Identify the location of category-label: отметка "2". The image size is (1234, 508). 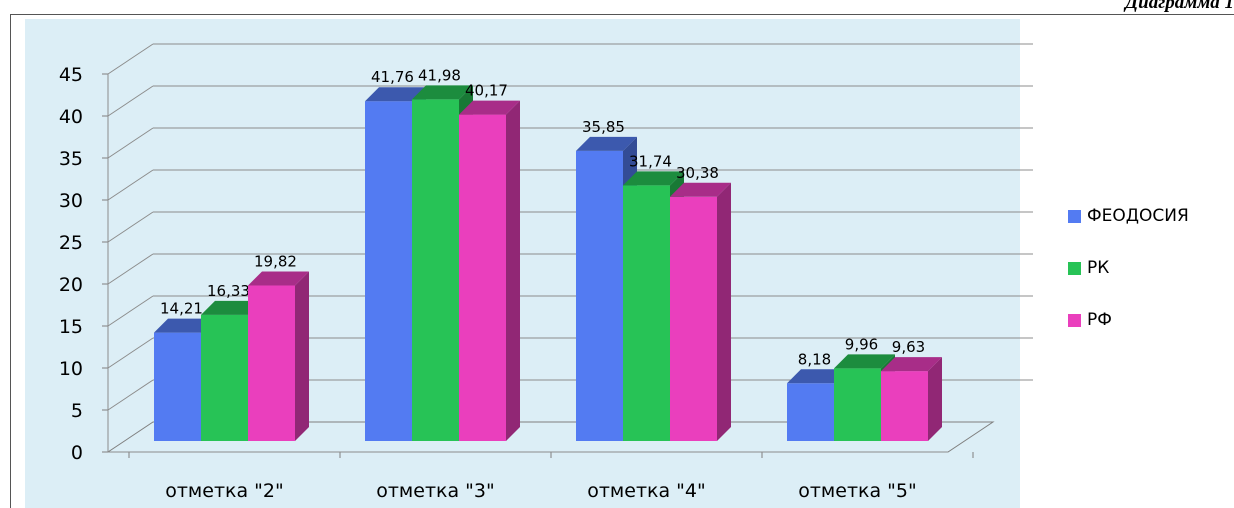
(224, 491).